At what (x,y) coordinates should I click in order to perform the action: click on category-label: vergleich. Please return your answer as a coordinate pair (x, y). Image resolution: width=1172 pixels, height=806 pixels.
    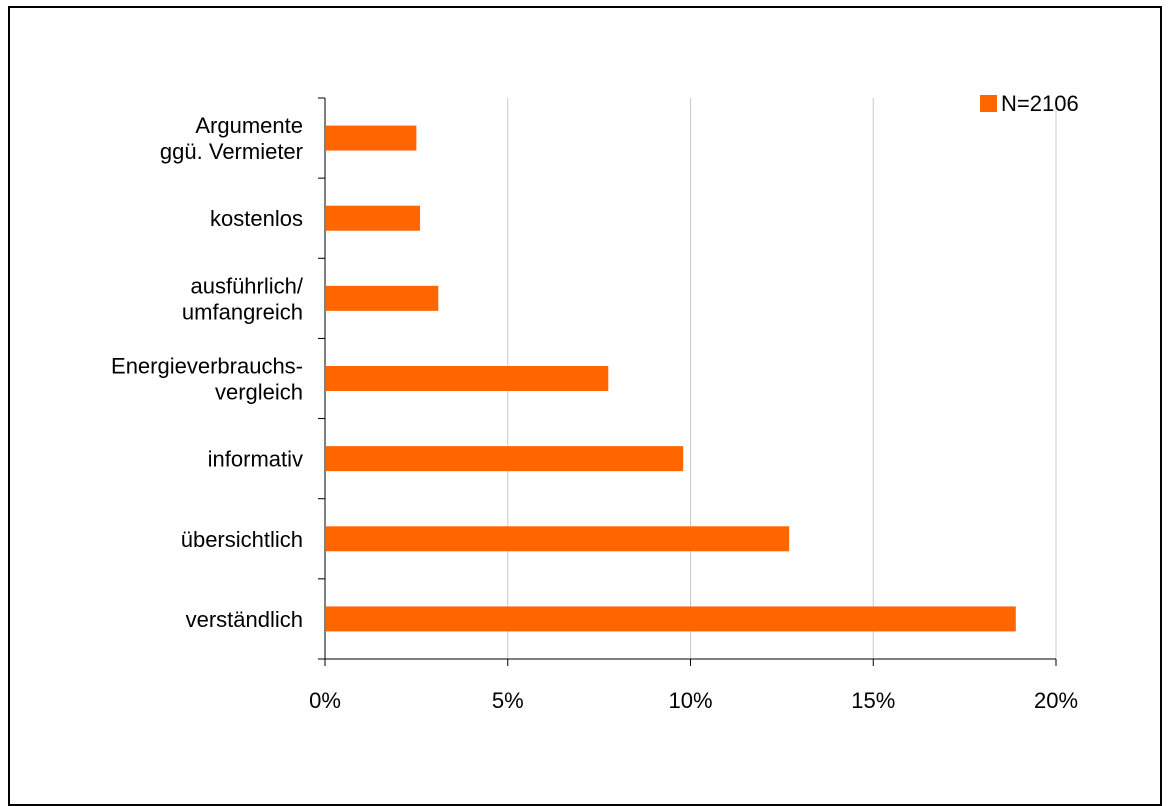
    Looking at the image, I should click on (259, 392).